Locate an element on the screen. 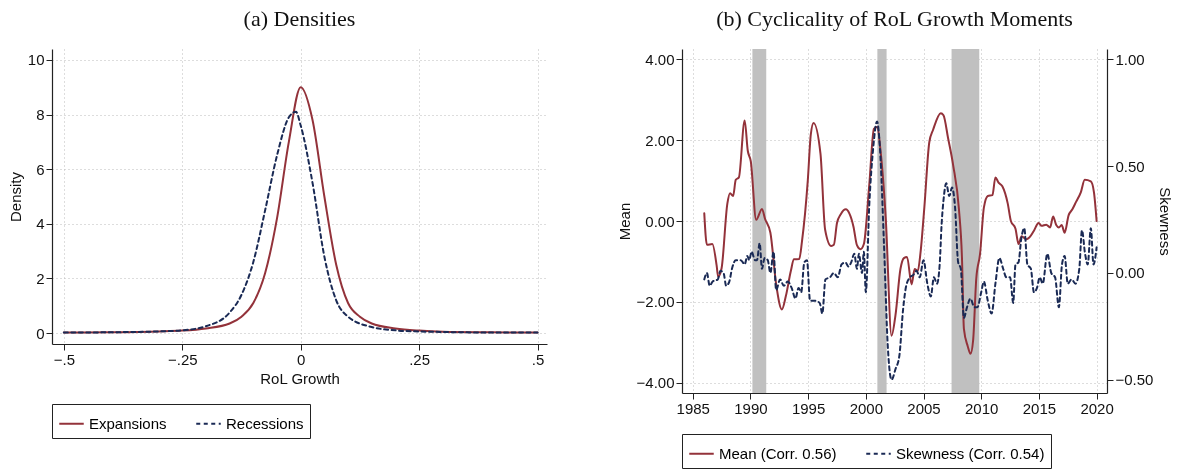 This screenshot has height=475, width=1196. x-tick-label: 1995 is located at coordinates (808, 408).